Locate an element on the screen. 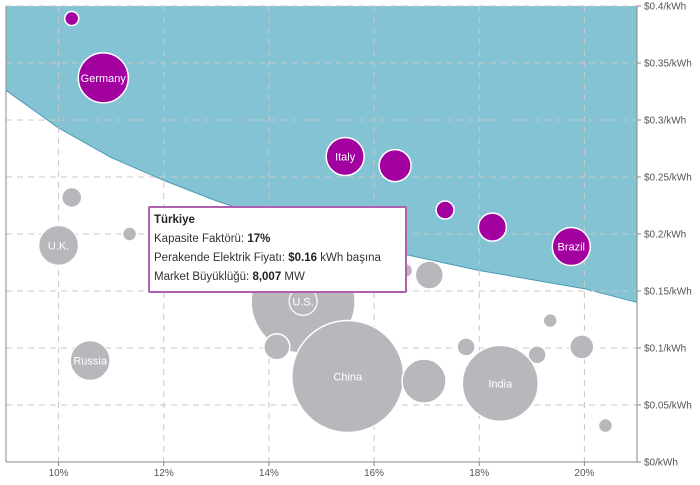  bubble-label: Germany is located at coordinates (104, 79).